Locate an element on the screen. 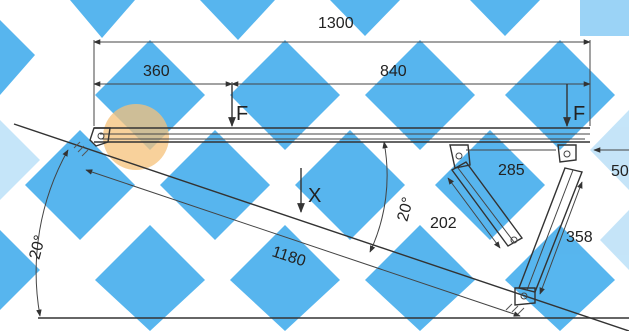 The width and height of the screenshot is (629, 331). dim-angle-beam: 20° is located at coordinates (406, 210).